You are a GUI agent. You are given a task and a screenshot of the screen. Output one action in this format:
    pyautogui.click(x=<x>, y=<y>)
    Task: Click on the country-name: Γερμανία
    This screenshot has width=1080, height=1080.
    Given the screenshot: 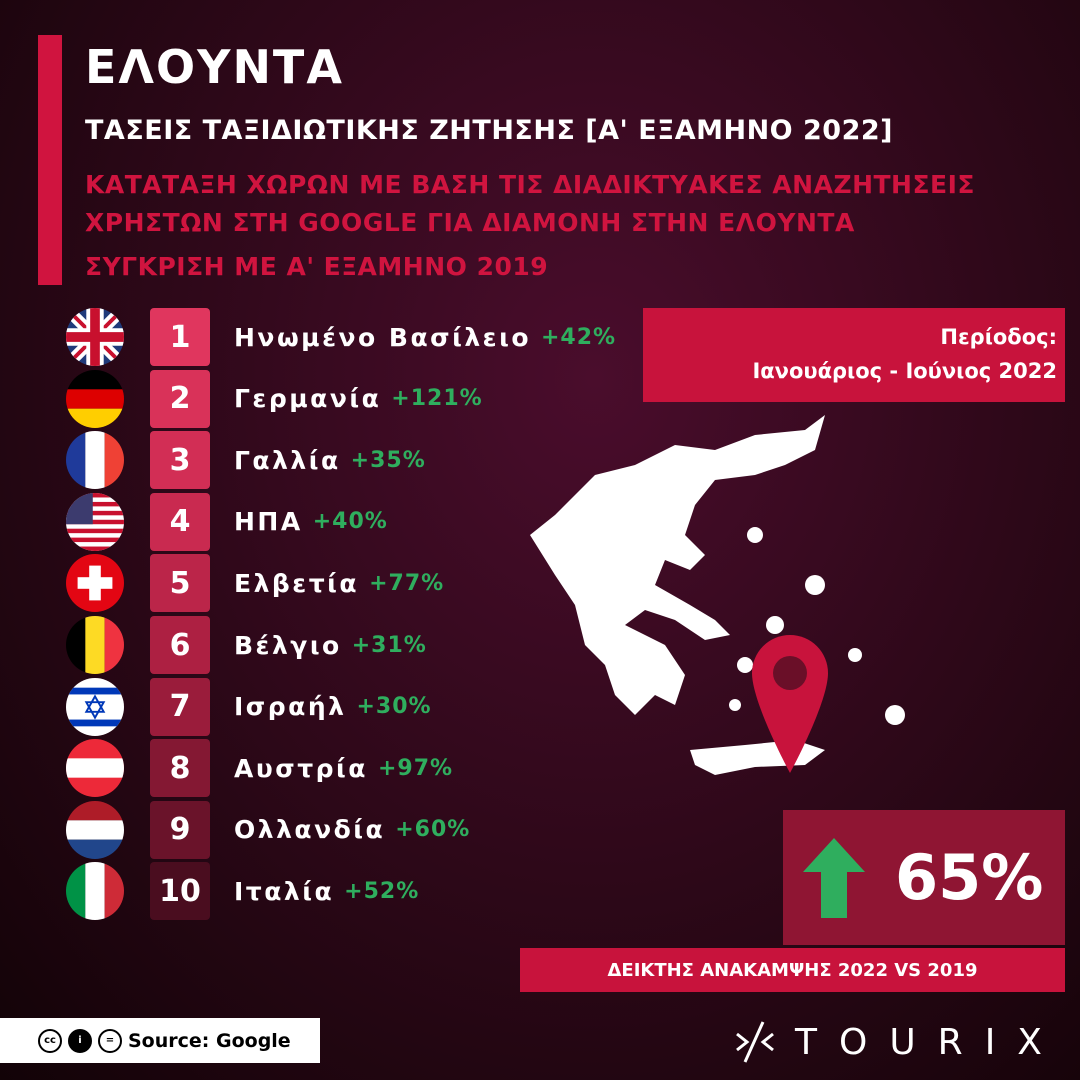 What is the action you would take?
    pyautogui.click(x=308, y=399)
    